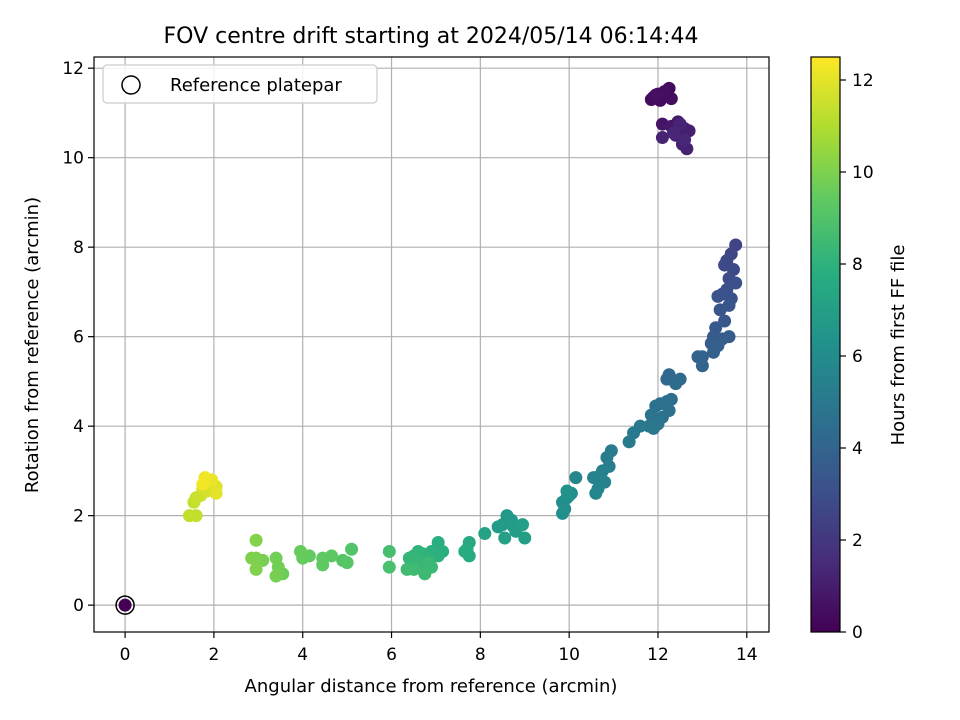 Image resolution: width=960 pixels, height=720 pixels. Describe the element at coordinates (863, 173) in the screenshot. I see `colorbar-tick-label: 10` at that location.